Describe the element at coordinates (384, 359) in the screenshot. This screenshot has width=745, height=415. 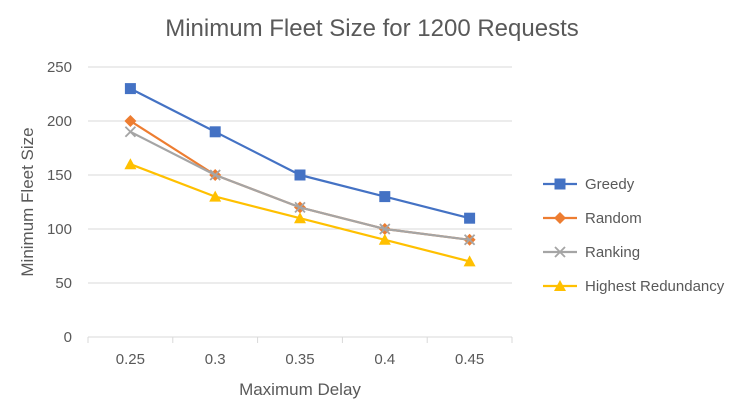
I see `x-tick-label: 0.4` at that location.